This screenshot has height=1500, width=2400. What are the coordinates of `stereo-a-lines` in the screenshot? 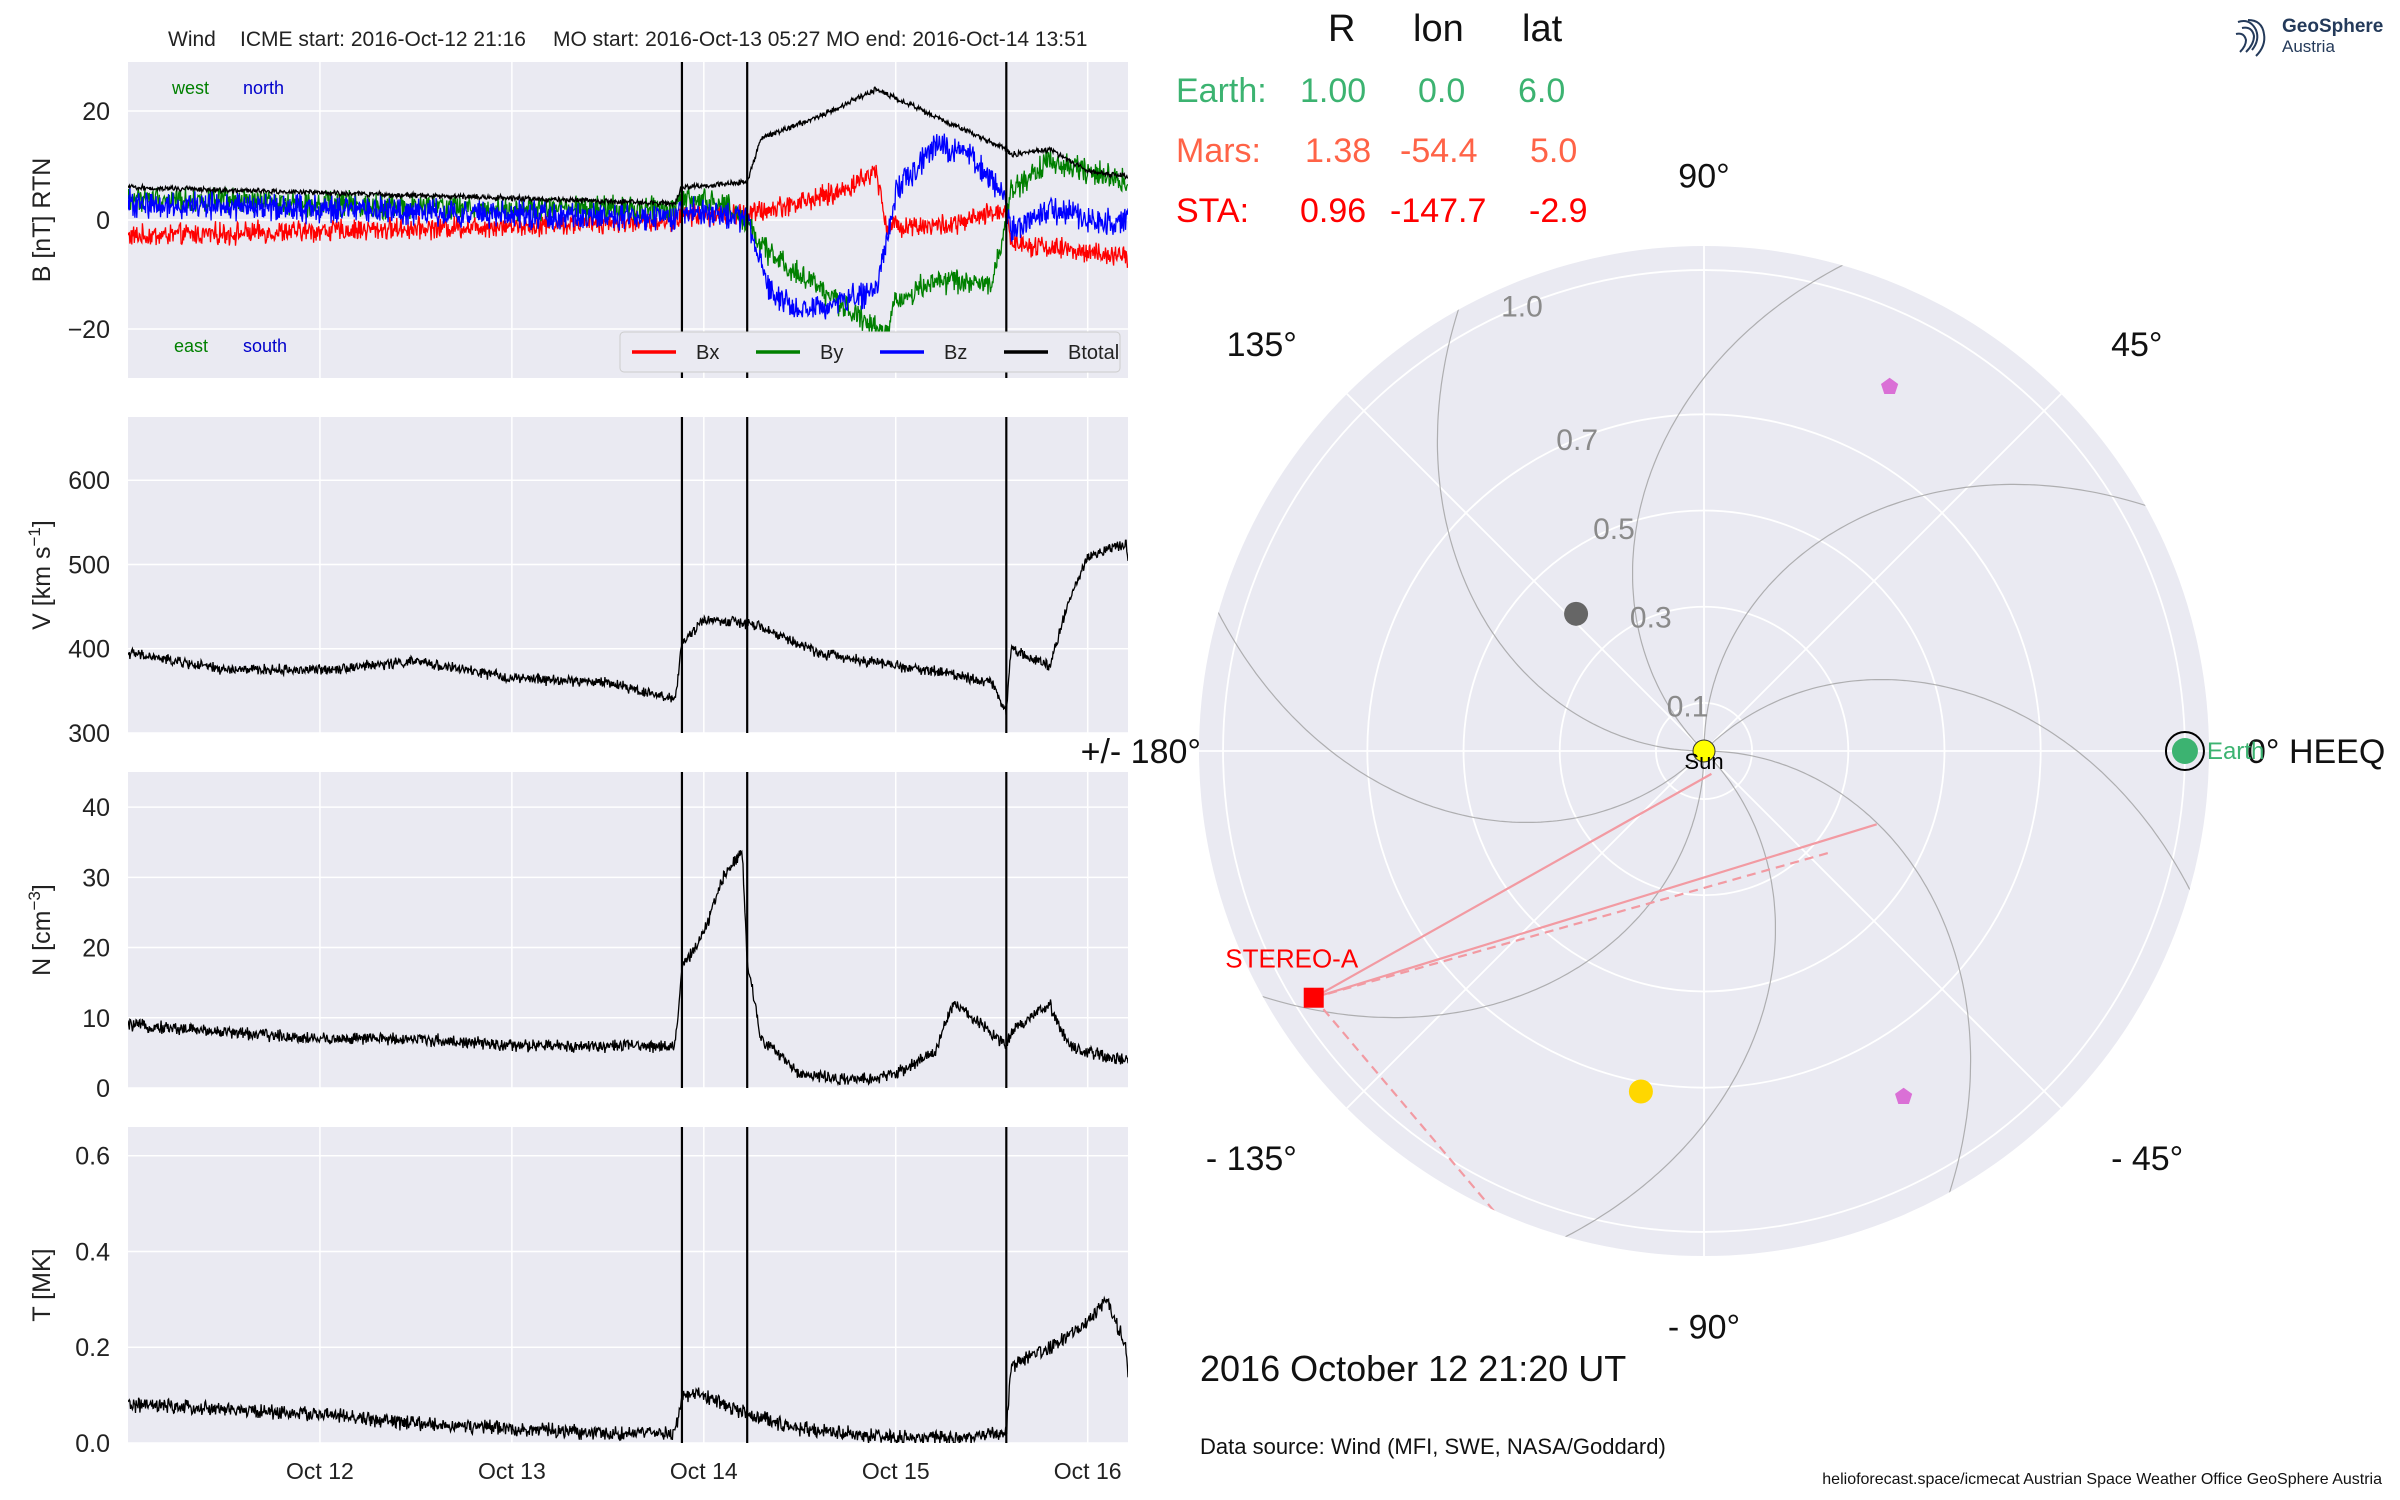 It's located at (1594, 1003).